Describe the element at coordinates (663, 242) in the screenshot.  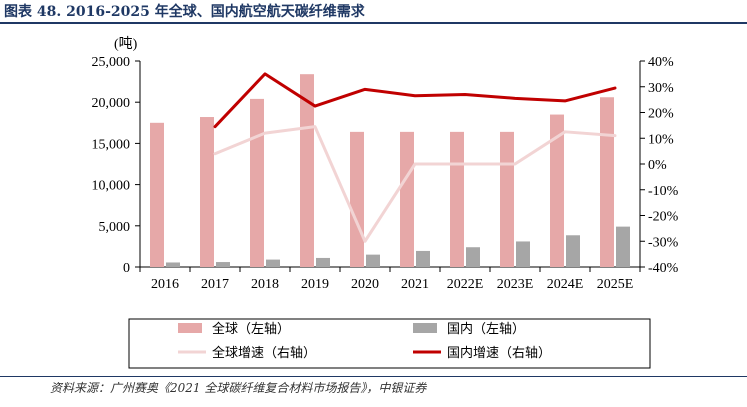
I see `y-right-tick-label: -30%` at that location.